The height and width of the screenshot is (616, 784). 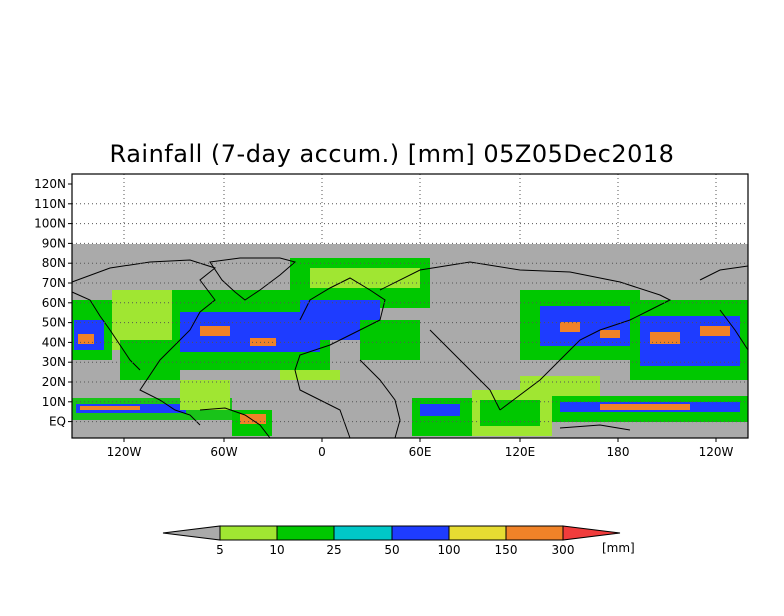 I want to click on lat-label: 50N, so click(x=54, y=323).